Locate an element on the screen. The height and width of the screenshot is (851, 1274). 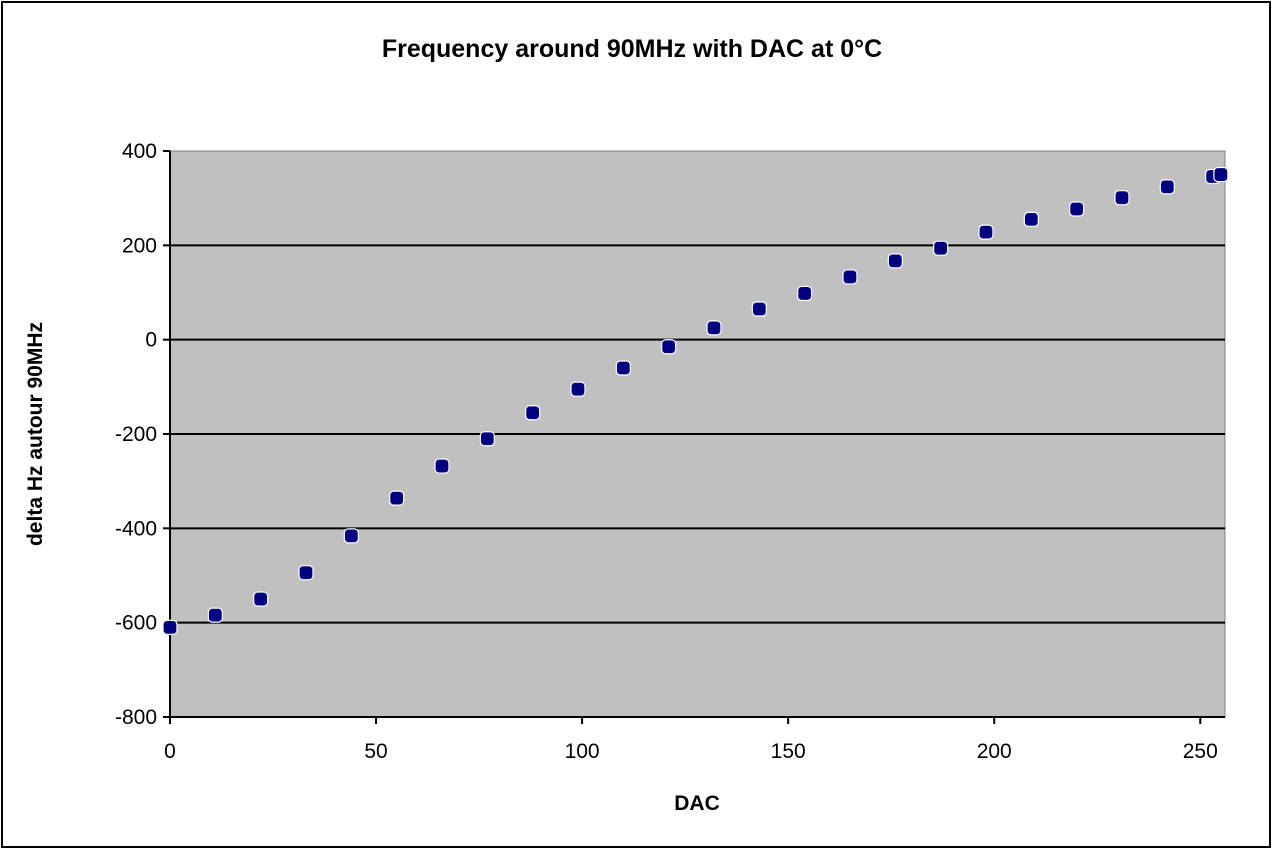
chart-title: Frequency around 90MHz with DAC at 0°C is located at coordinates (632, 49).